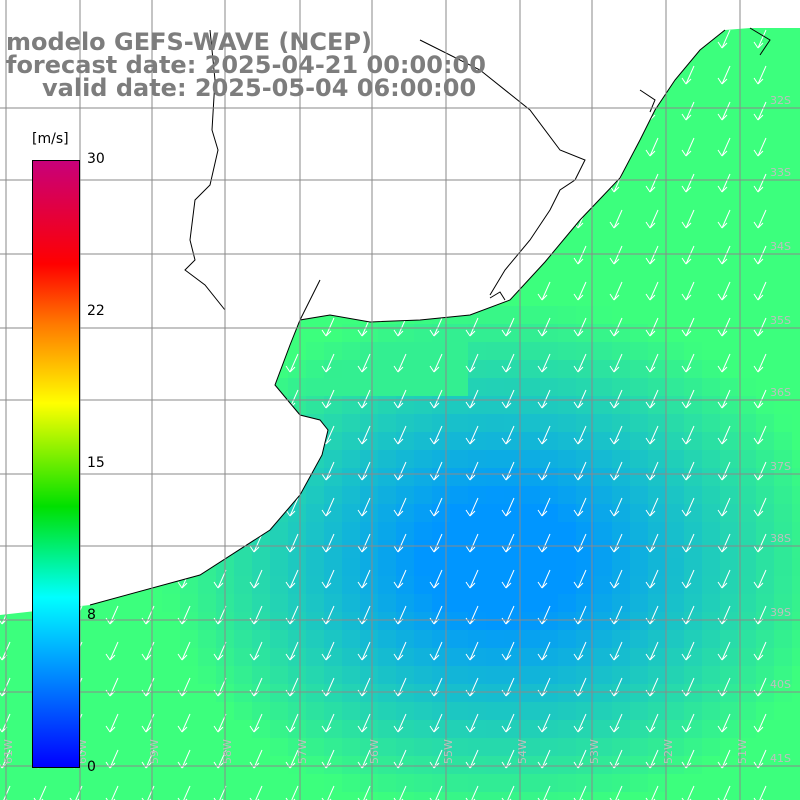 The width and height of the screenshot is (800, 800). What do you see at coordinates (780, 246) in the screenshot?
I see `latitude-label: 34S` at bounding box center [780, 246].